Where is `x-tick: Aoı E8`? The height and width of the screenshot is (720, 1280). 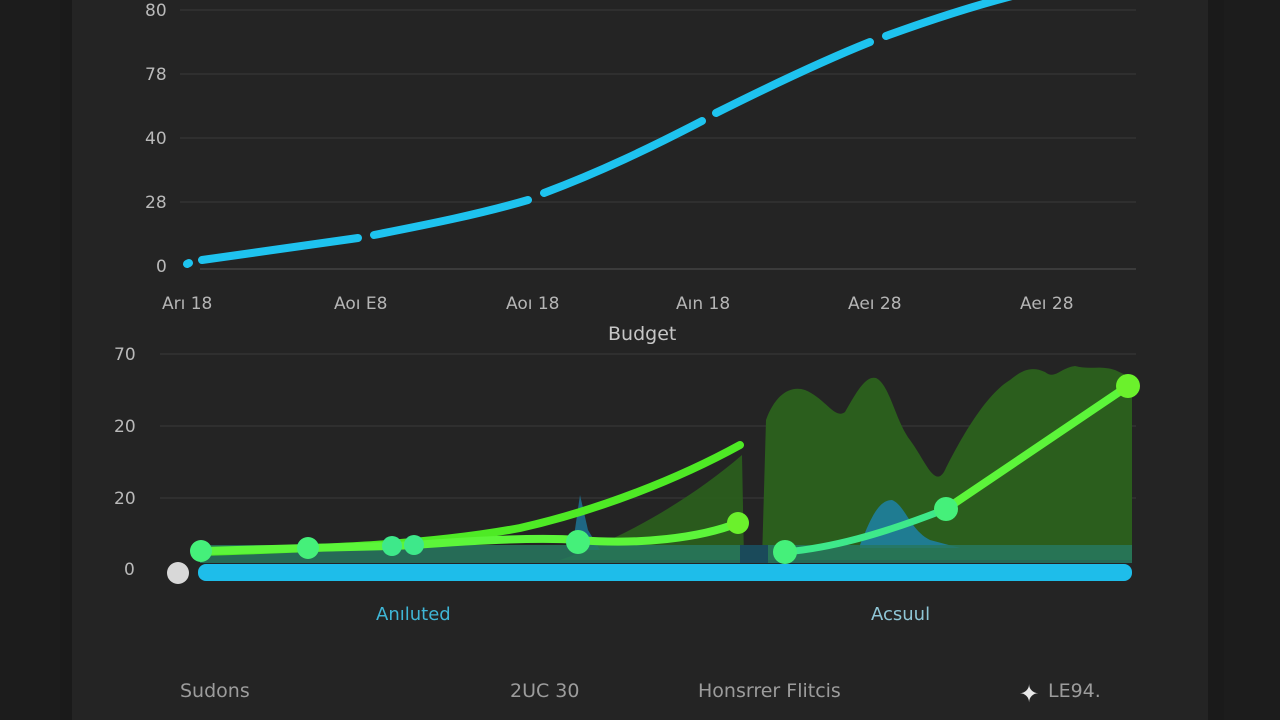 x-tick: Aoı E8 is located at coordinates (360, 304).